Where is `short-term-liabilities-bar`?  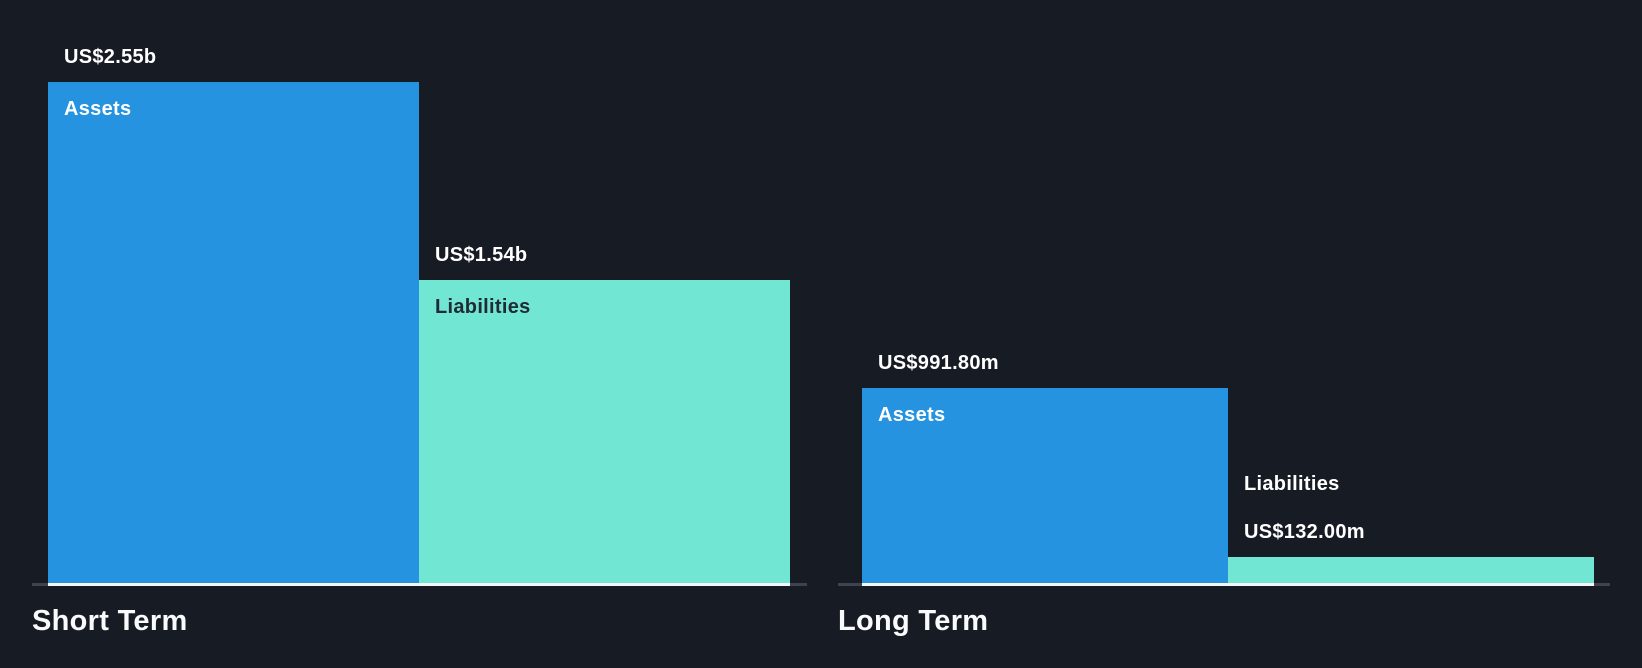
short-term-liabilities-bar is located at coordinates (604, 431).